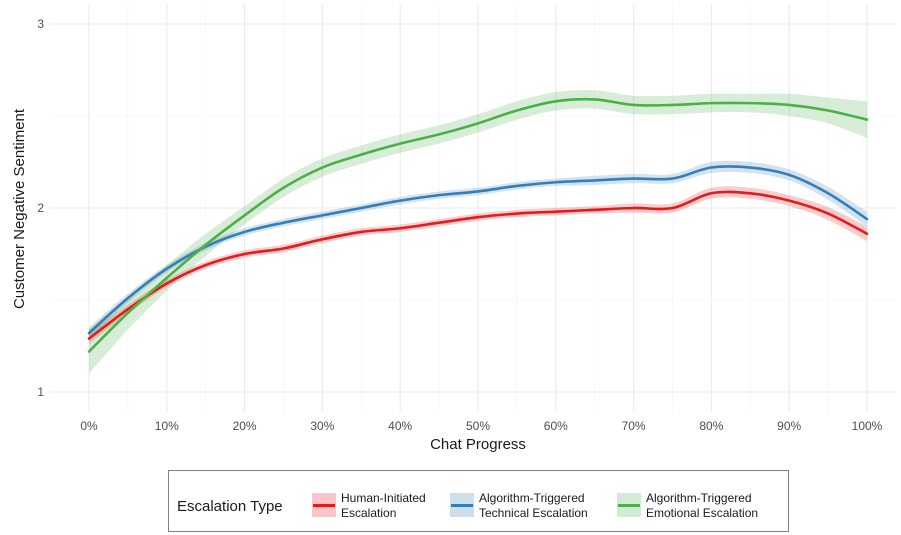  Describe the element at coordinates (383, 505) in the screenshot. I see `legend-label-human: Human-Initiated Escalation` at that location.